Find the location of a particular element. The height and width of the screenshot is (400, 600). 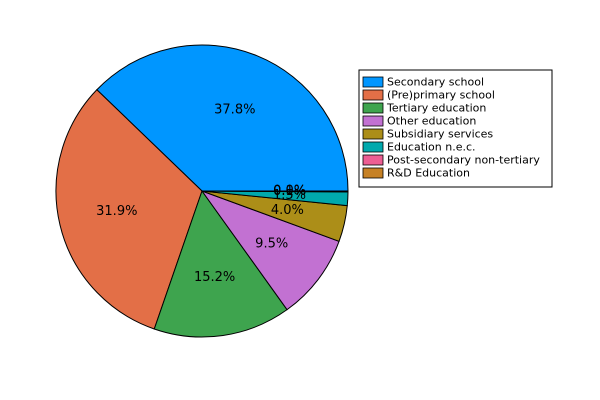

pie-label-r-d-education: 0.0% is located at coordinates (289, 191).